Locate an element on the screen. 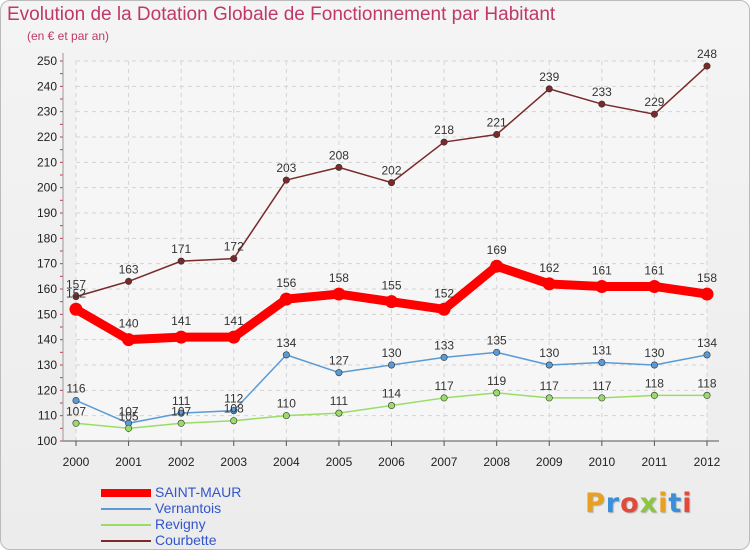 The image size is (750, 550). data-label-courbette: 203 is located at coordinates (286, 168).